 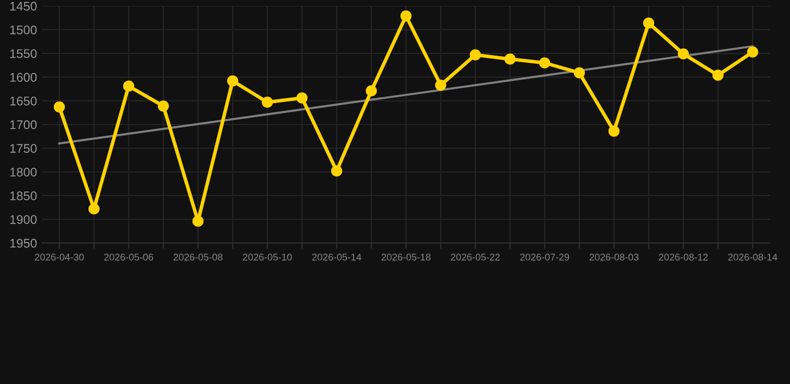 What do you see at coordinates (23, 195) in the screenshot?
I see `y-tick-label: 1850` at bounding box center [23, 195].